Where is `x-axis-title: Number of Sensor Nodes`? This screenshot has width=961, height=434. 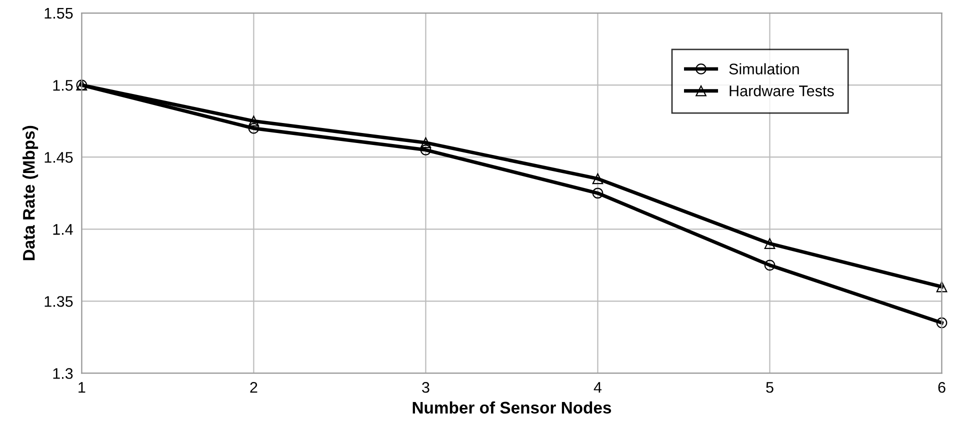
x-axis-title: Number of Sensor Nodes is located at coordinates (512, 407).